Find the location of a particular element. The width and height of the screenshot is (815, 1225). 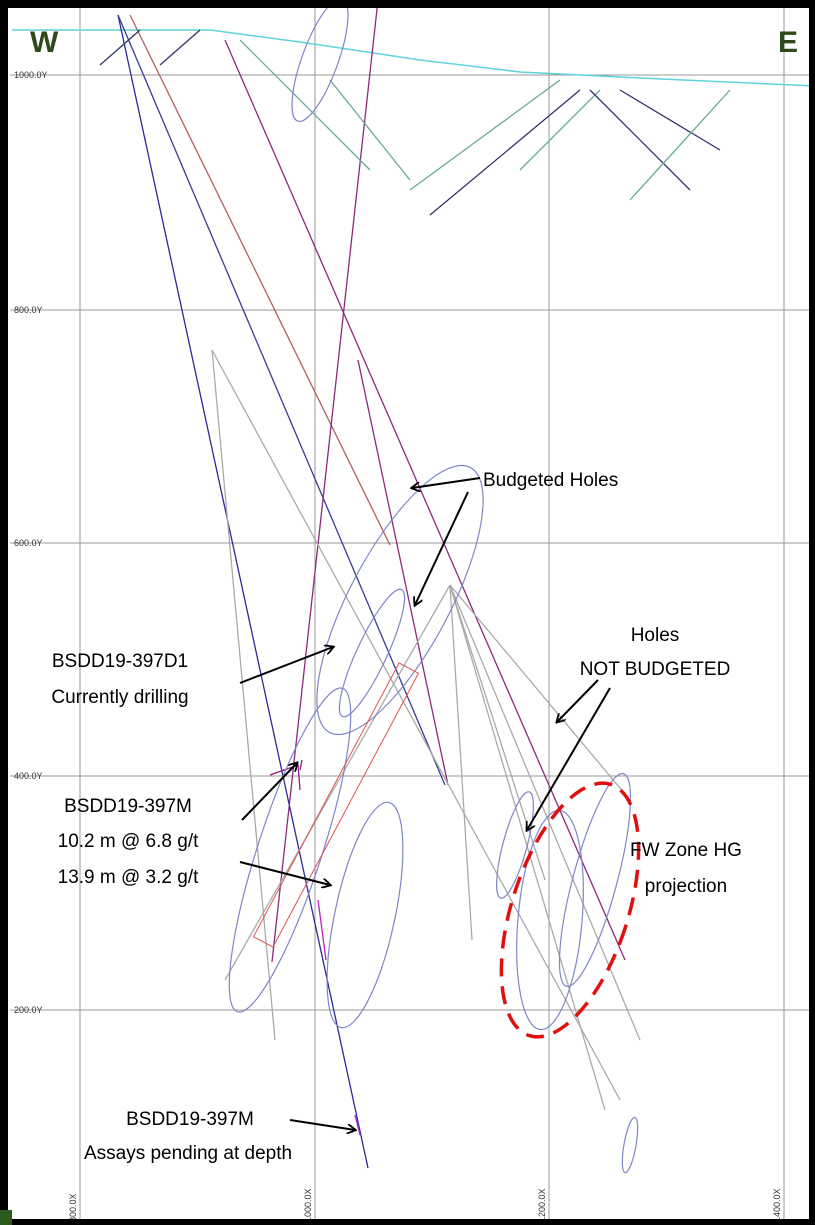

annotation: FW Zone HG is located at coordinates (686, 850).